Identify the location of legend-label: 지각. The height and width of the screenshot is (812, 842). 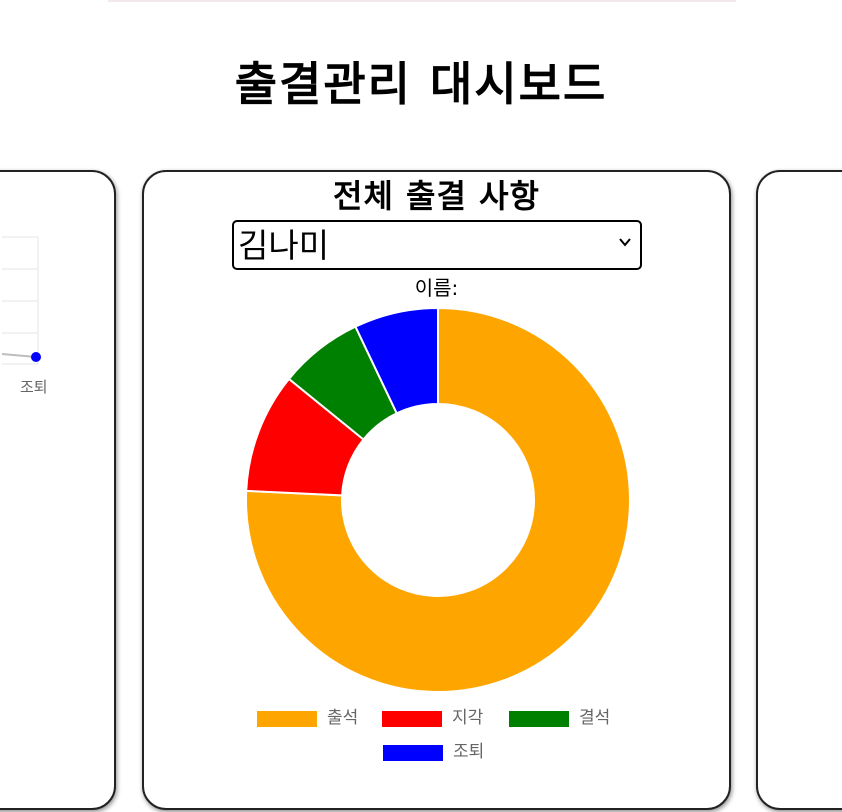
(468, 718).